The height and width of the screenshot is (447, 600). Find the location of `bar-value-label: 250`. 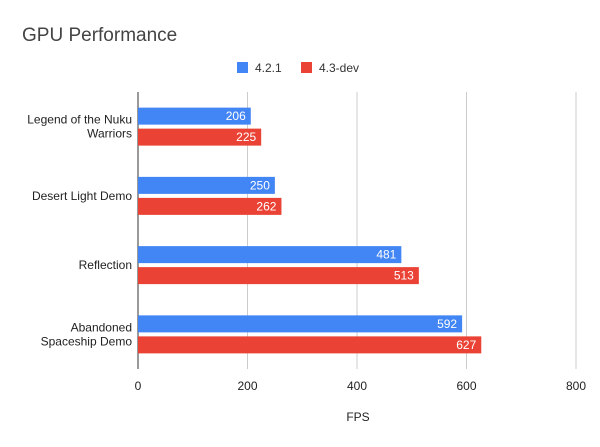

bar-value-label: 250 is located at coordinates (260, 185).